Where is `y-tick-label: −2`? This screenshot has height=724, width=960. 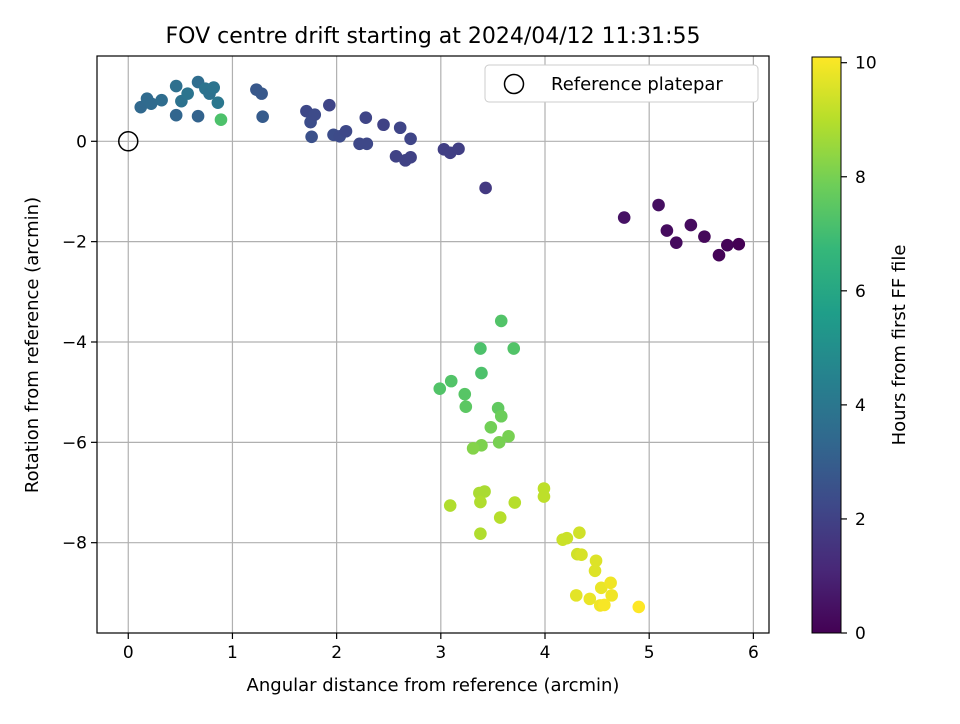 y-tick-label: −2 is located at coordinates (74, 243).